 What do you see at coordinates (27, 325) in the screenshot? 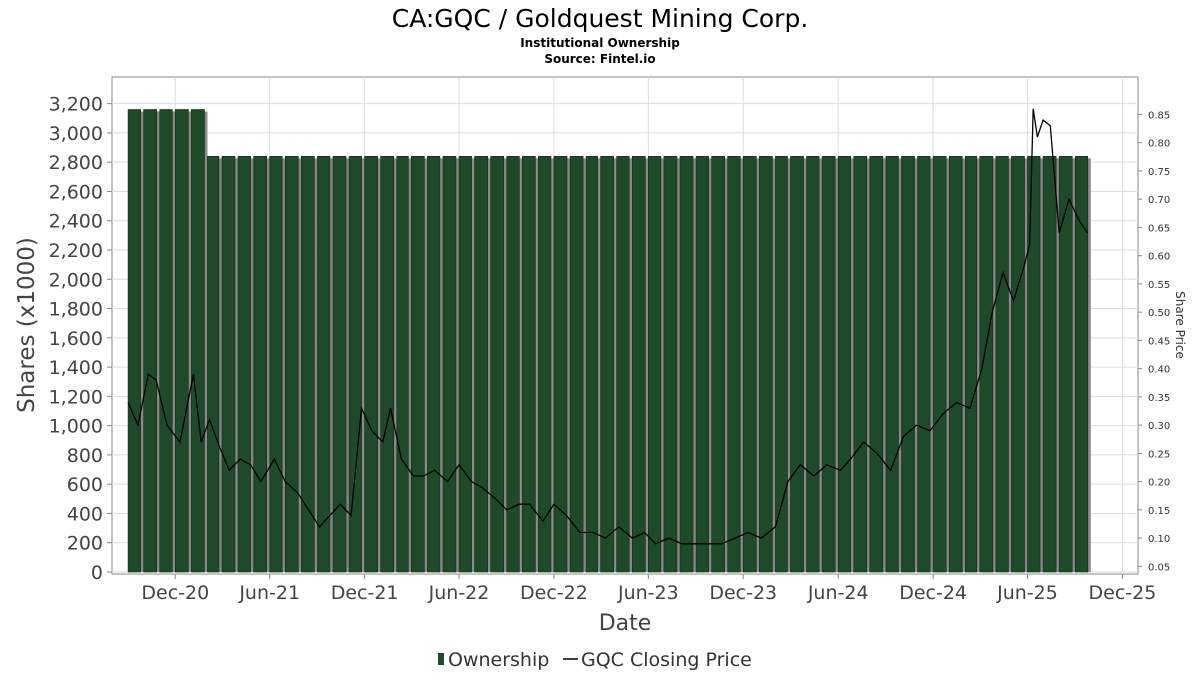
I see `y-axis-label: Shares (x1000)` at bounding box center [27, 325].